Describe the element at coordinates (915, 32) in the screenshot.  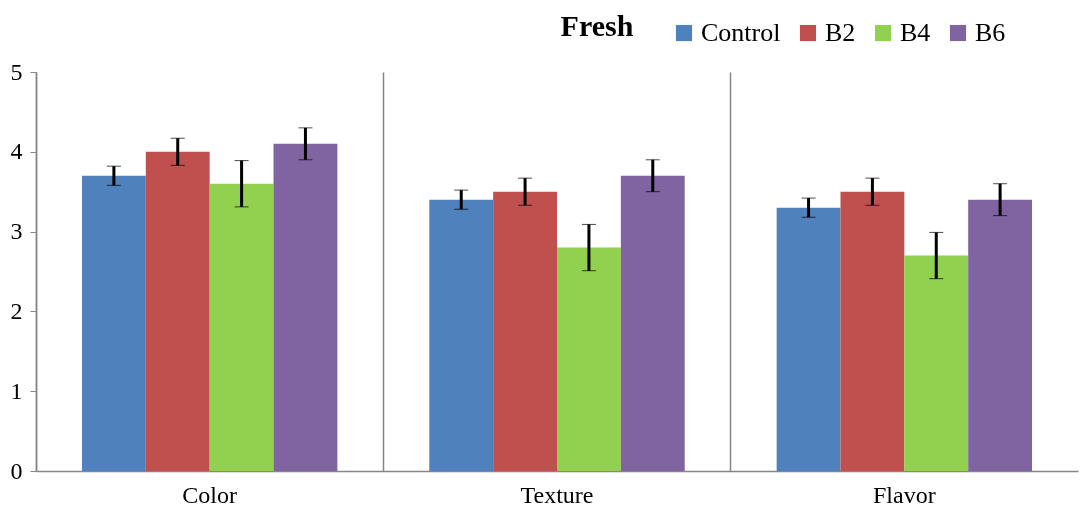
I see `legend-label: B4` at that location.